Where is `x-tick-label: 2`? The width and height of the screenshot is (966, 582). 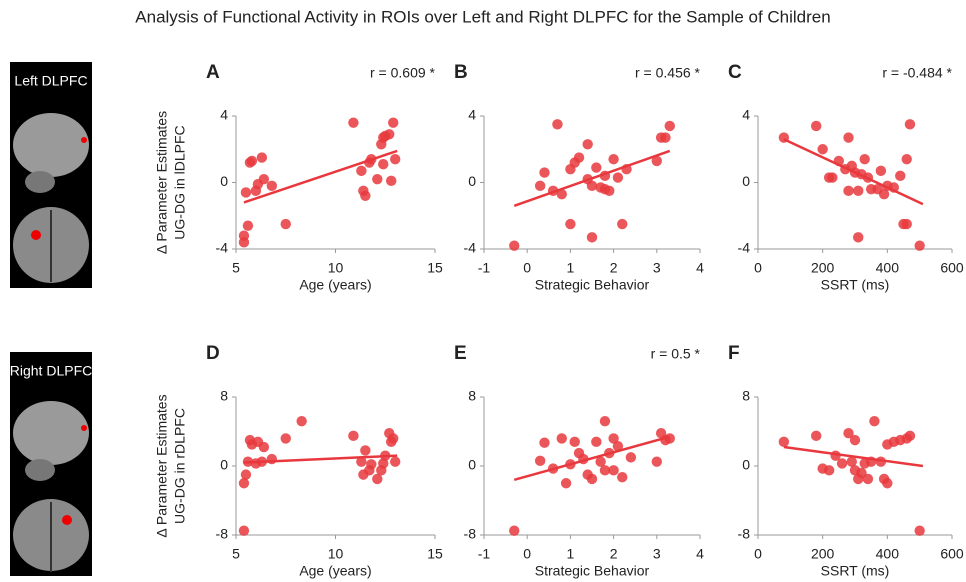
x-tick-label: 2 is located at coordinates (614, 554).